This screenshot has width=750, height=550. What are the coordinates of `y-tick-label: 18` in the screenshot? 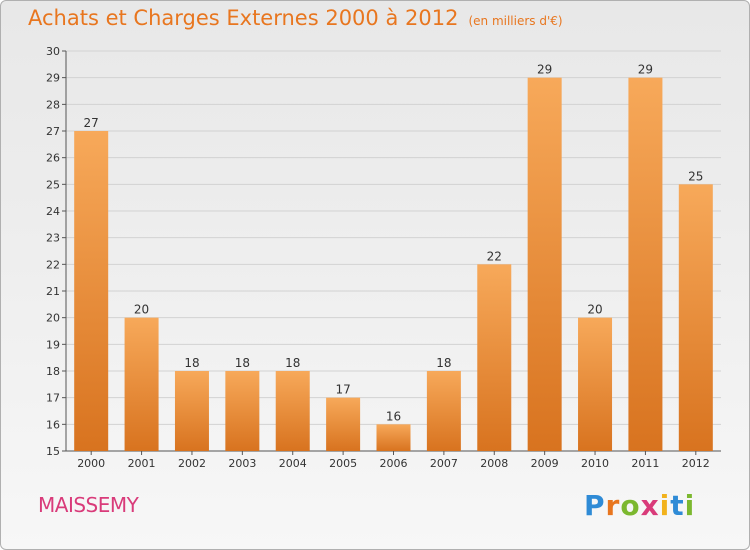 It's located at (53, 371).